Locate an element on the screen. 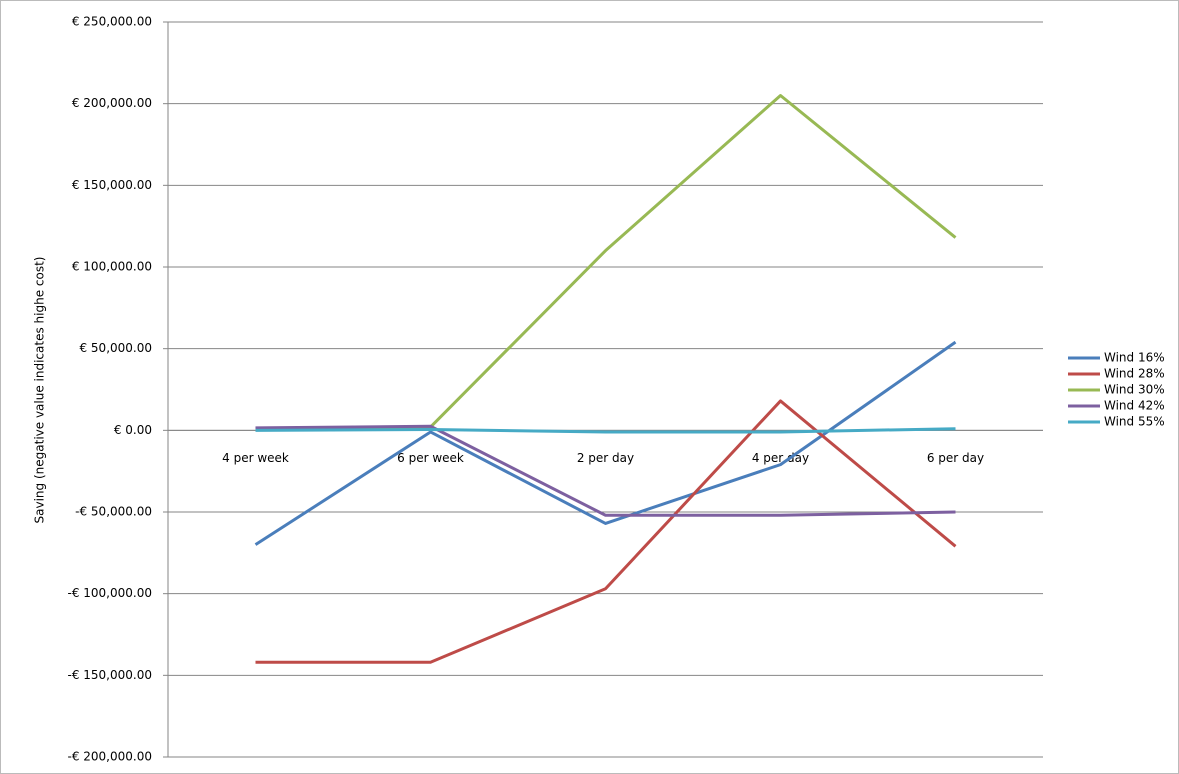 Image resolution: width=1179 pixels, height=774 pixels. y-tick-label: € 0.00 is located at coordinates (133, 430).